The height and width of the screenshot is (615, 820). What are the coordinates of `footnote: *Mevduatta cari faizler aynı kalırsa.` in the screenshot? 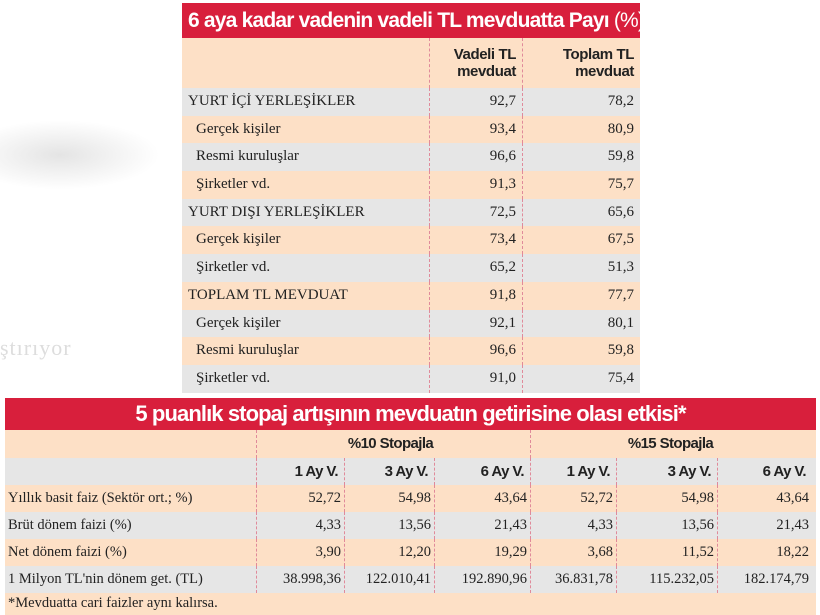 It's located at (410, 604).